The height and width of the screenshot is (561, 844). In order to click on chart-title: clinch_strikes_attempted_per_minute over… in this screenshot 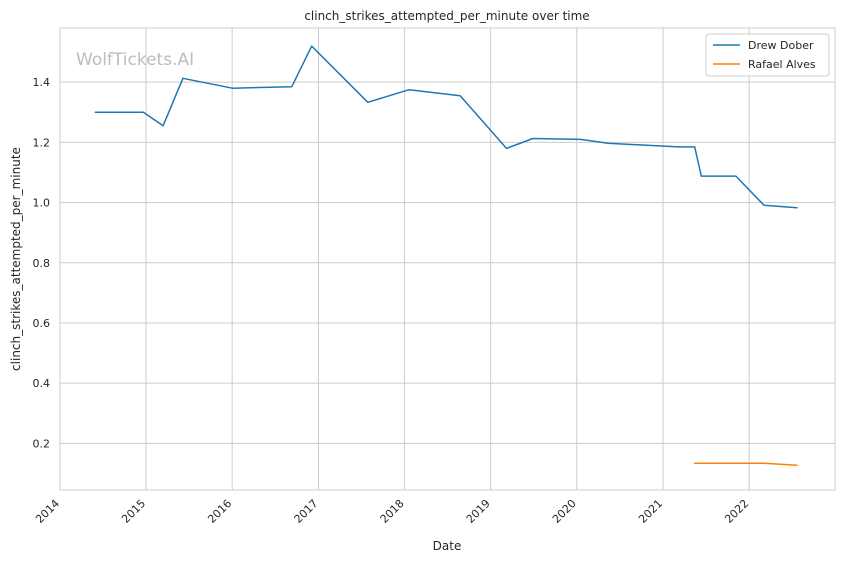, I will do `click(446, 16)`.